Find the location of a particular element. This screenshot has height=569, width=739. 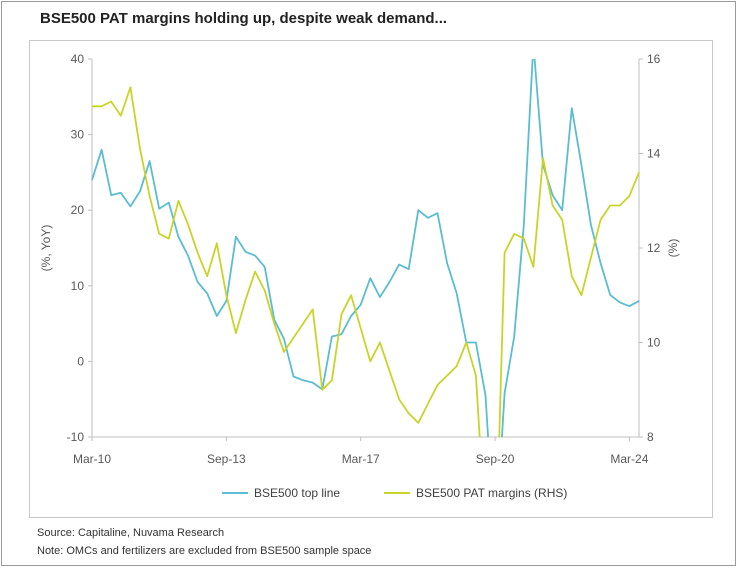

right-axis-title: (%) is located at coordinates (673, 248).